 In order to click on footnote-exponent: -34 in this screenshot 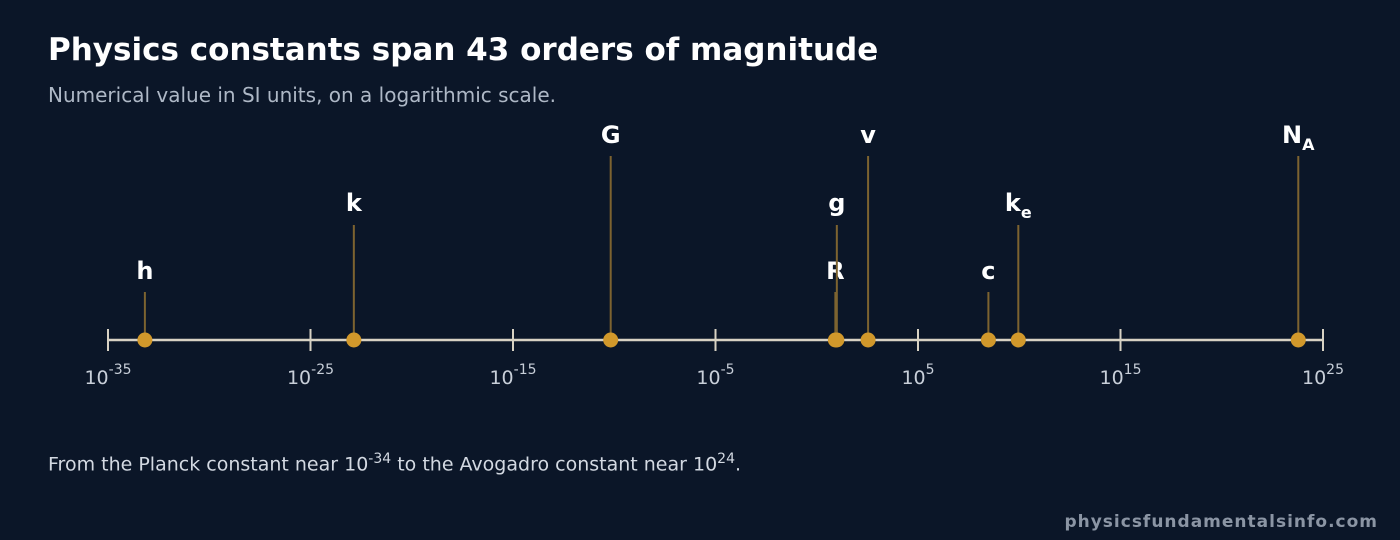, I will do `click(380, 459)`.